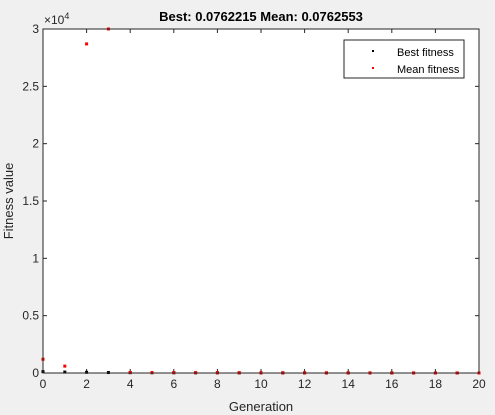 This screenshot has width=495, height=415. Describe the element at coordinates (30, 201) in the screenshot. I see `y-tick-label: 1.5` at that location.